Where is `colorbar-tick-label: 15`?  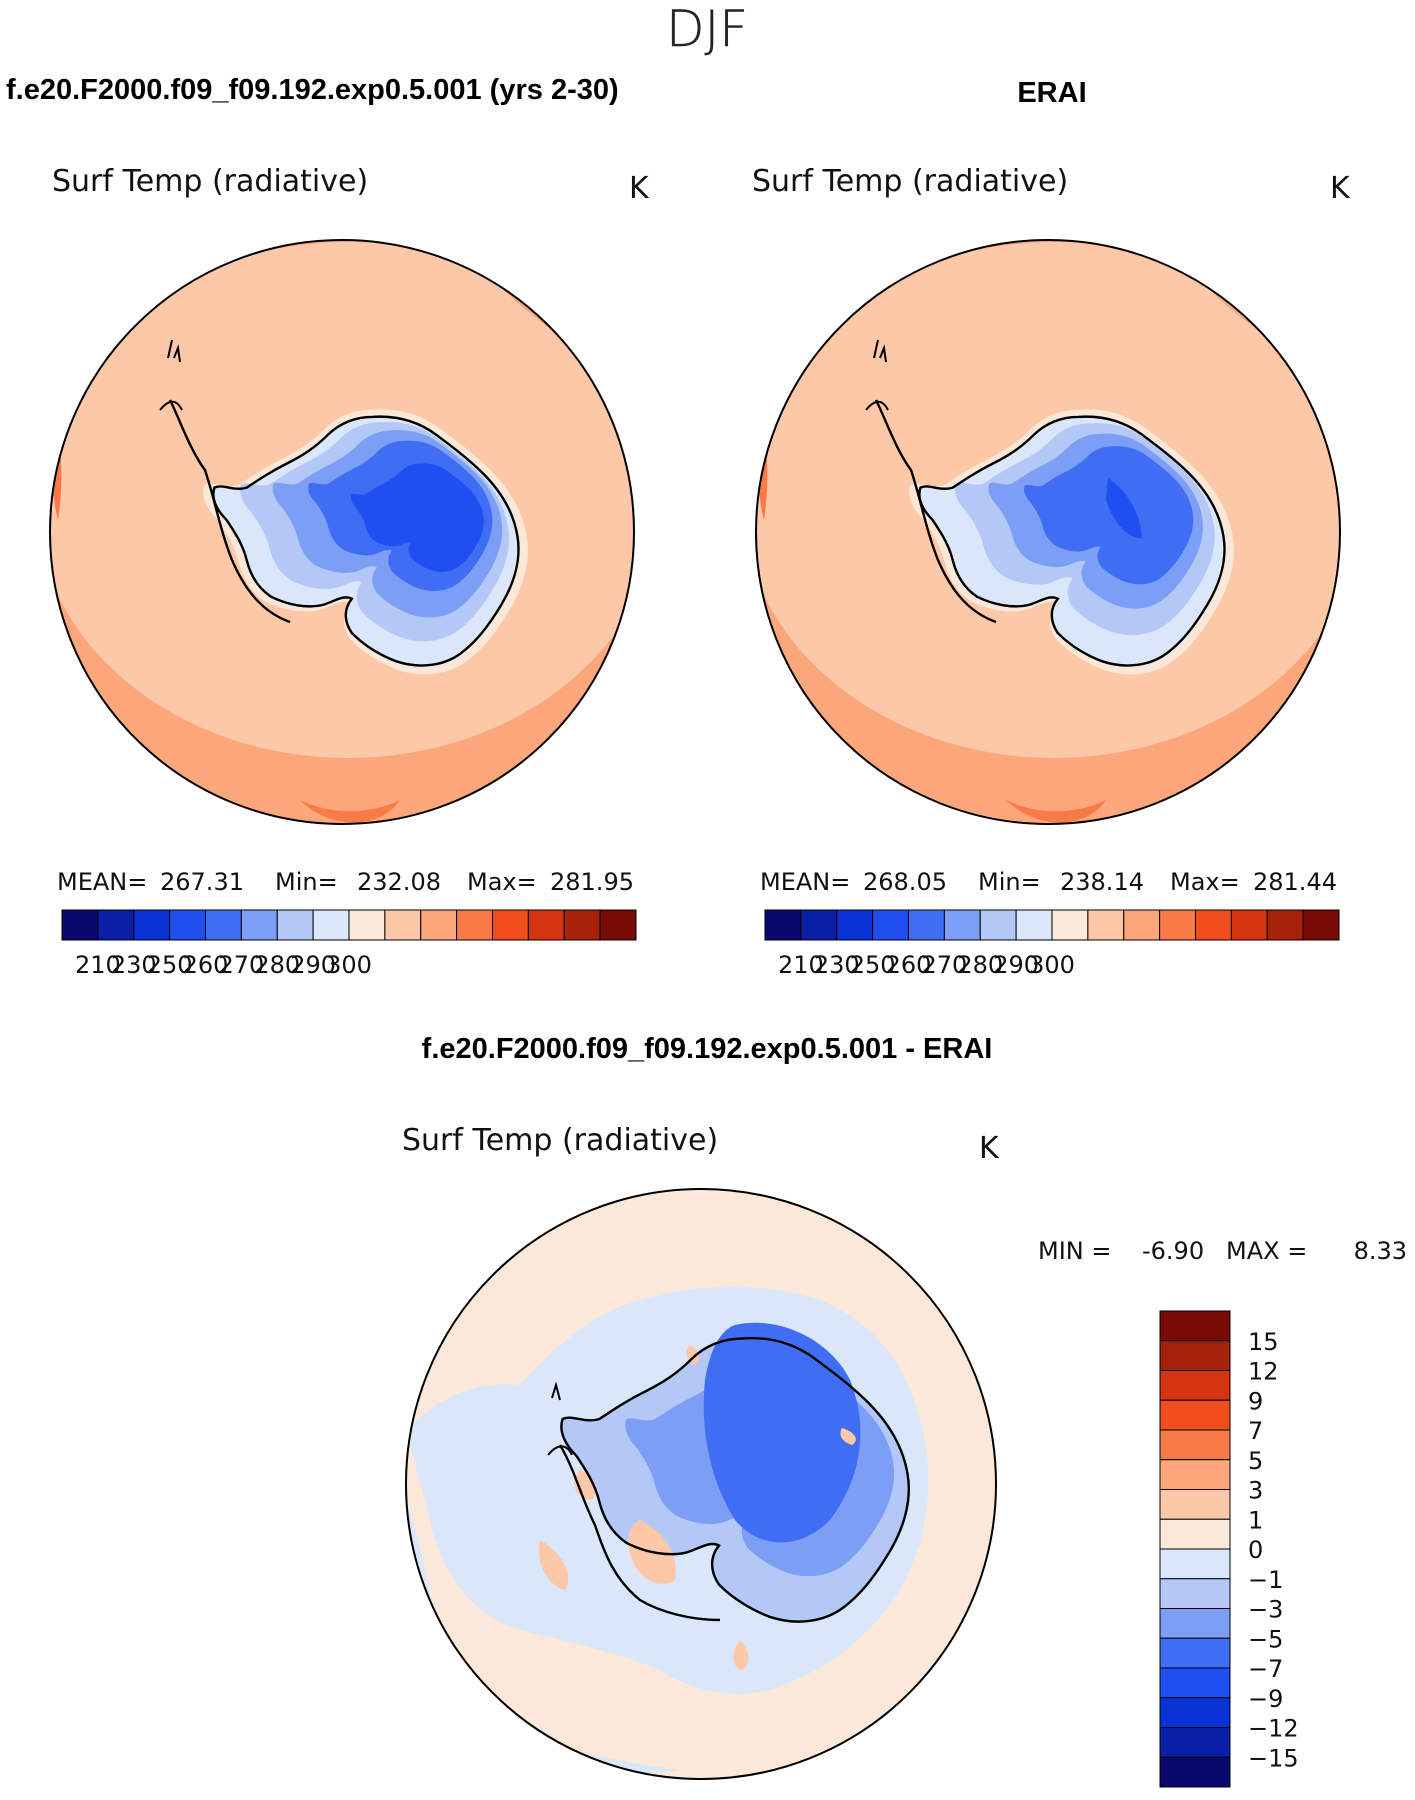
colorbar-tick-label: 15 is located at coordinates (1263, 1342).